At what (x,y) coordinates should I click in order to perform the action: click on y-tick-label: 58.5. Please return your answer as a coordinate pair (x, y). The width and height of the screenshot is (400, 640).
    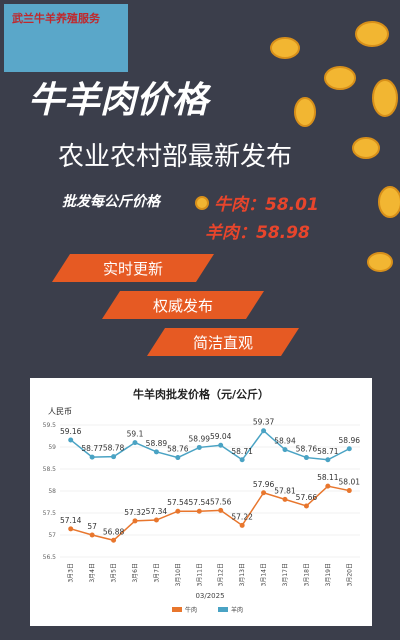
    Looking at the image, I should click on (50, 469).